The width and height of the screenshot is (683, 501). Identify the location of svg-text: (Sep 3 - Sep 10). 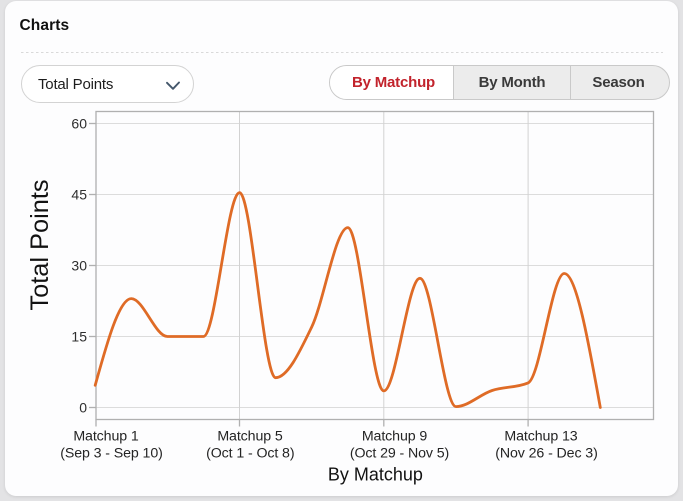
(111, 454).